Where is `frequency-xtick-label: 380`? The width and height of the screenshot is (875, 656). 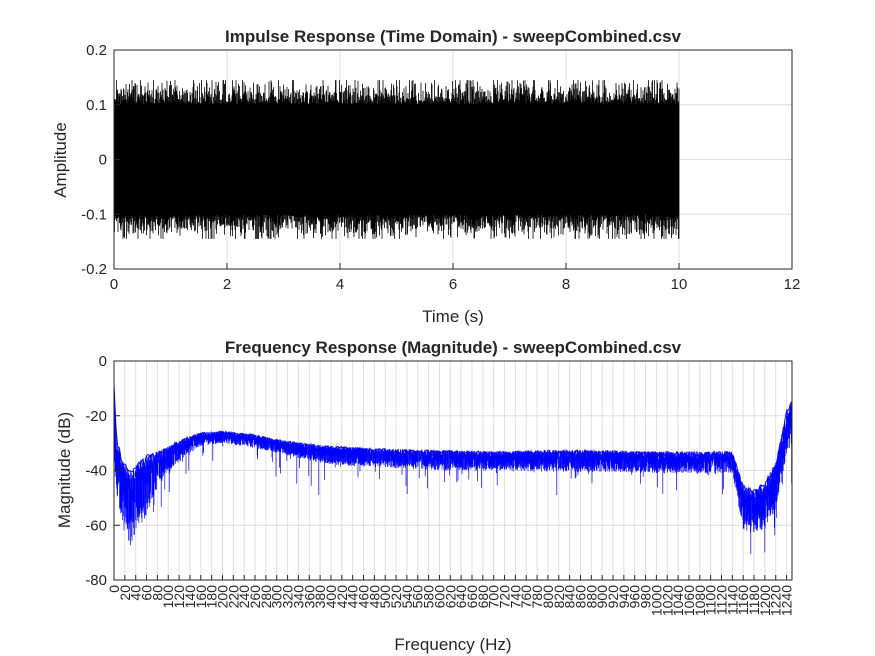
frequency-xtick-label: 380 is located at coordinates (320, 597).